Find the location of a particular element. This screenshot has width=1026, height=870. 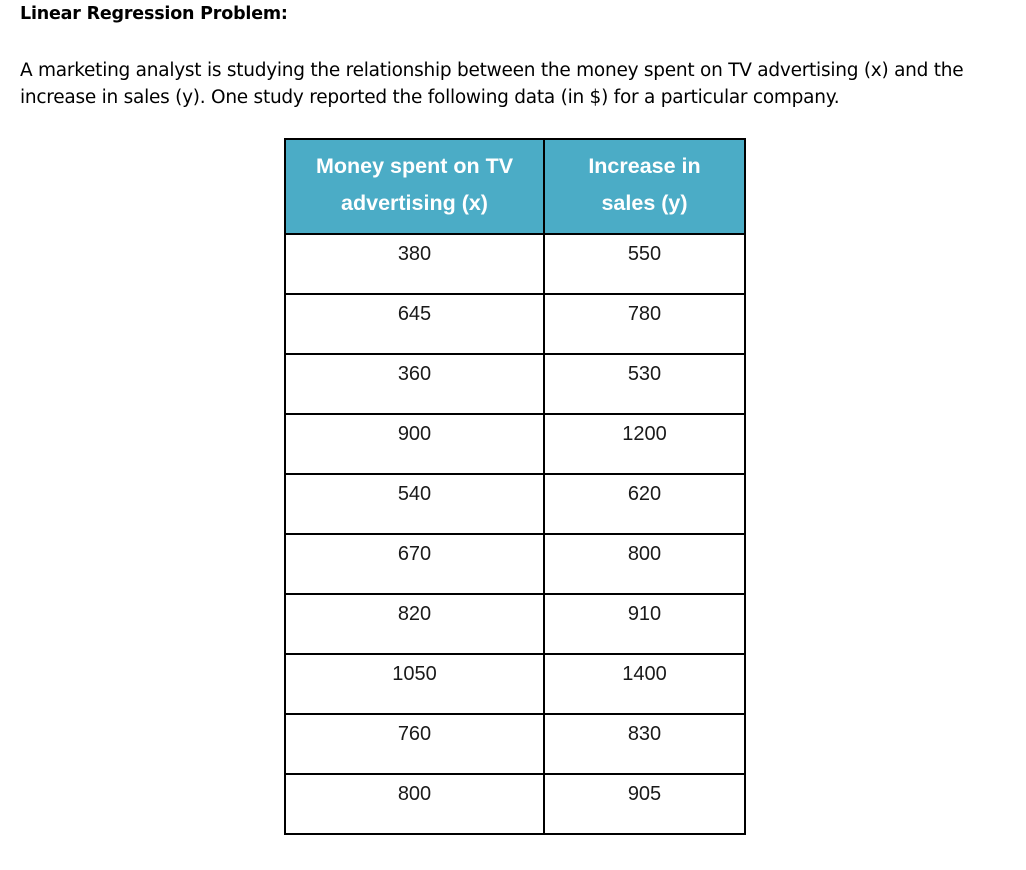

cell-y: 830 is located at coordinates (644, 744).